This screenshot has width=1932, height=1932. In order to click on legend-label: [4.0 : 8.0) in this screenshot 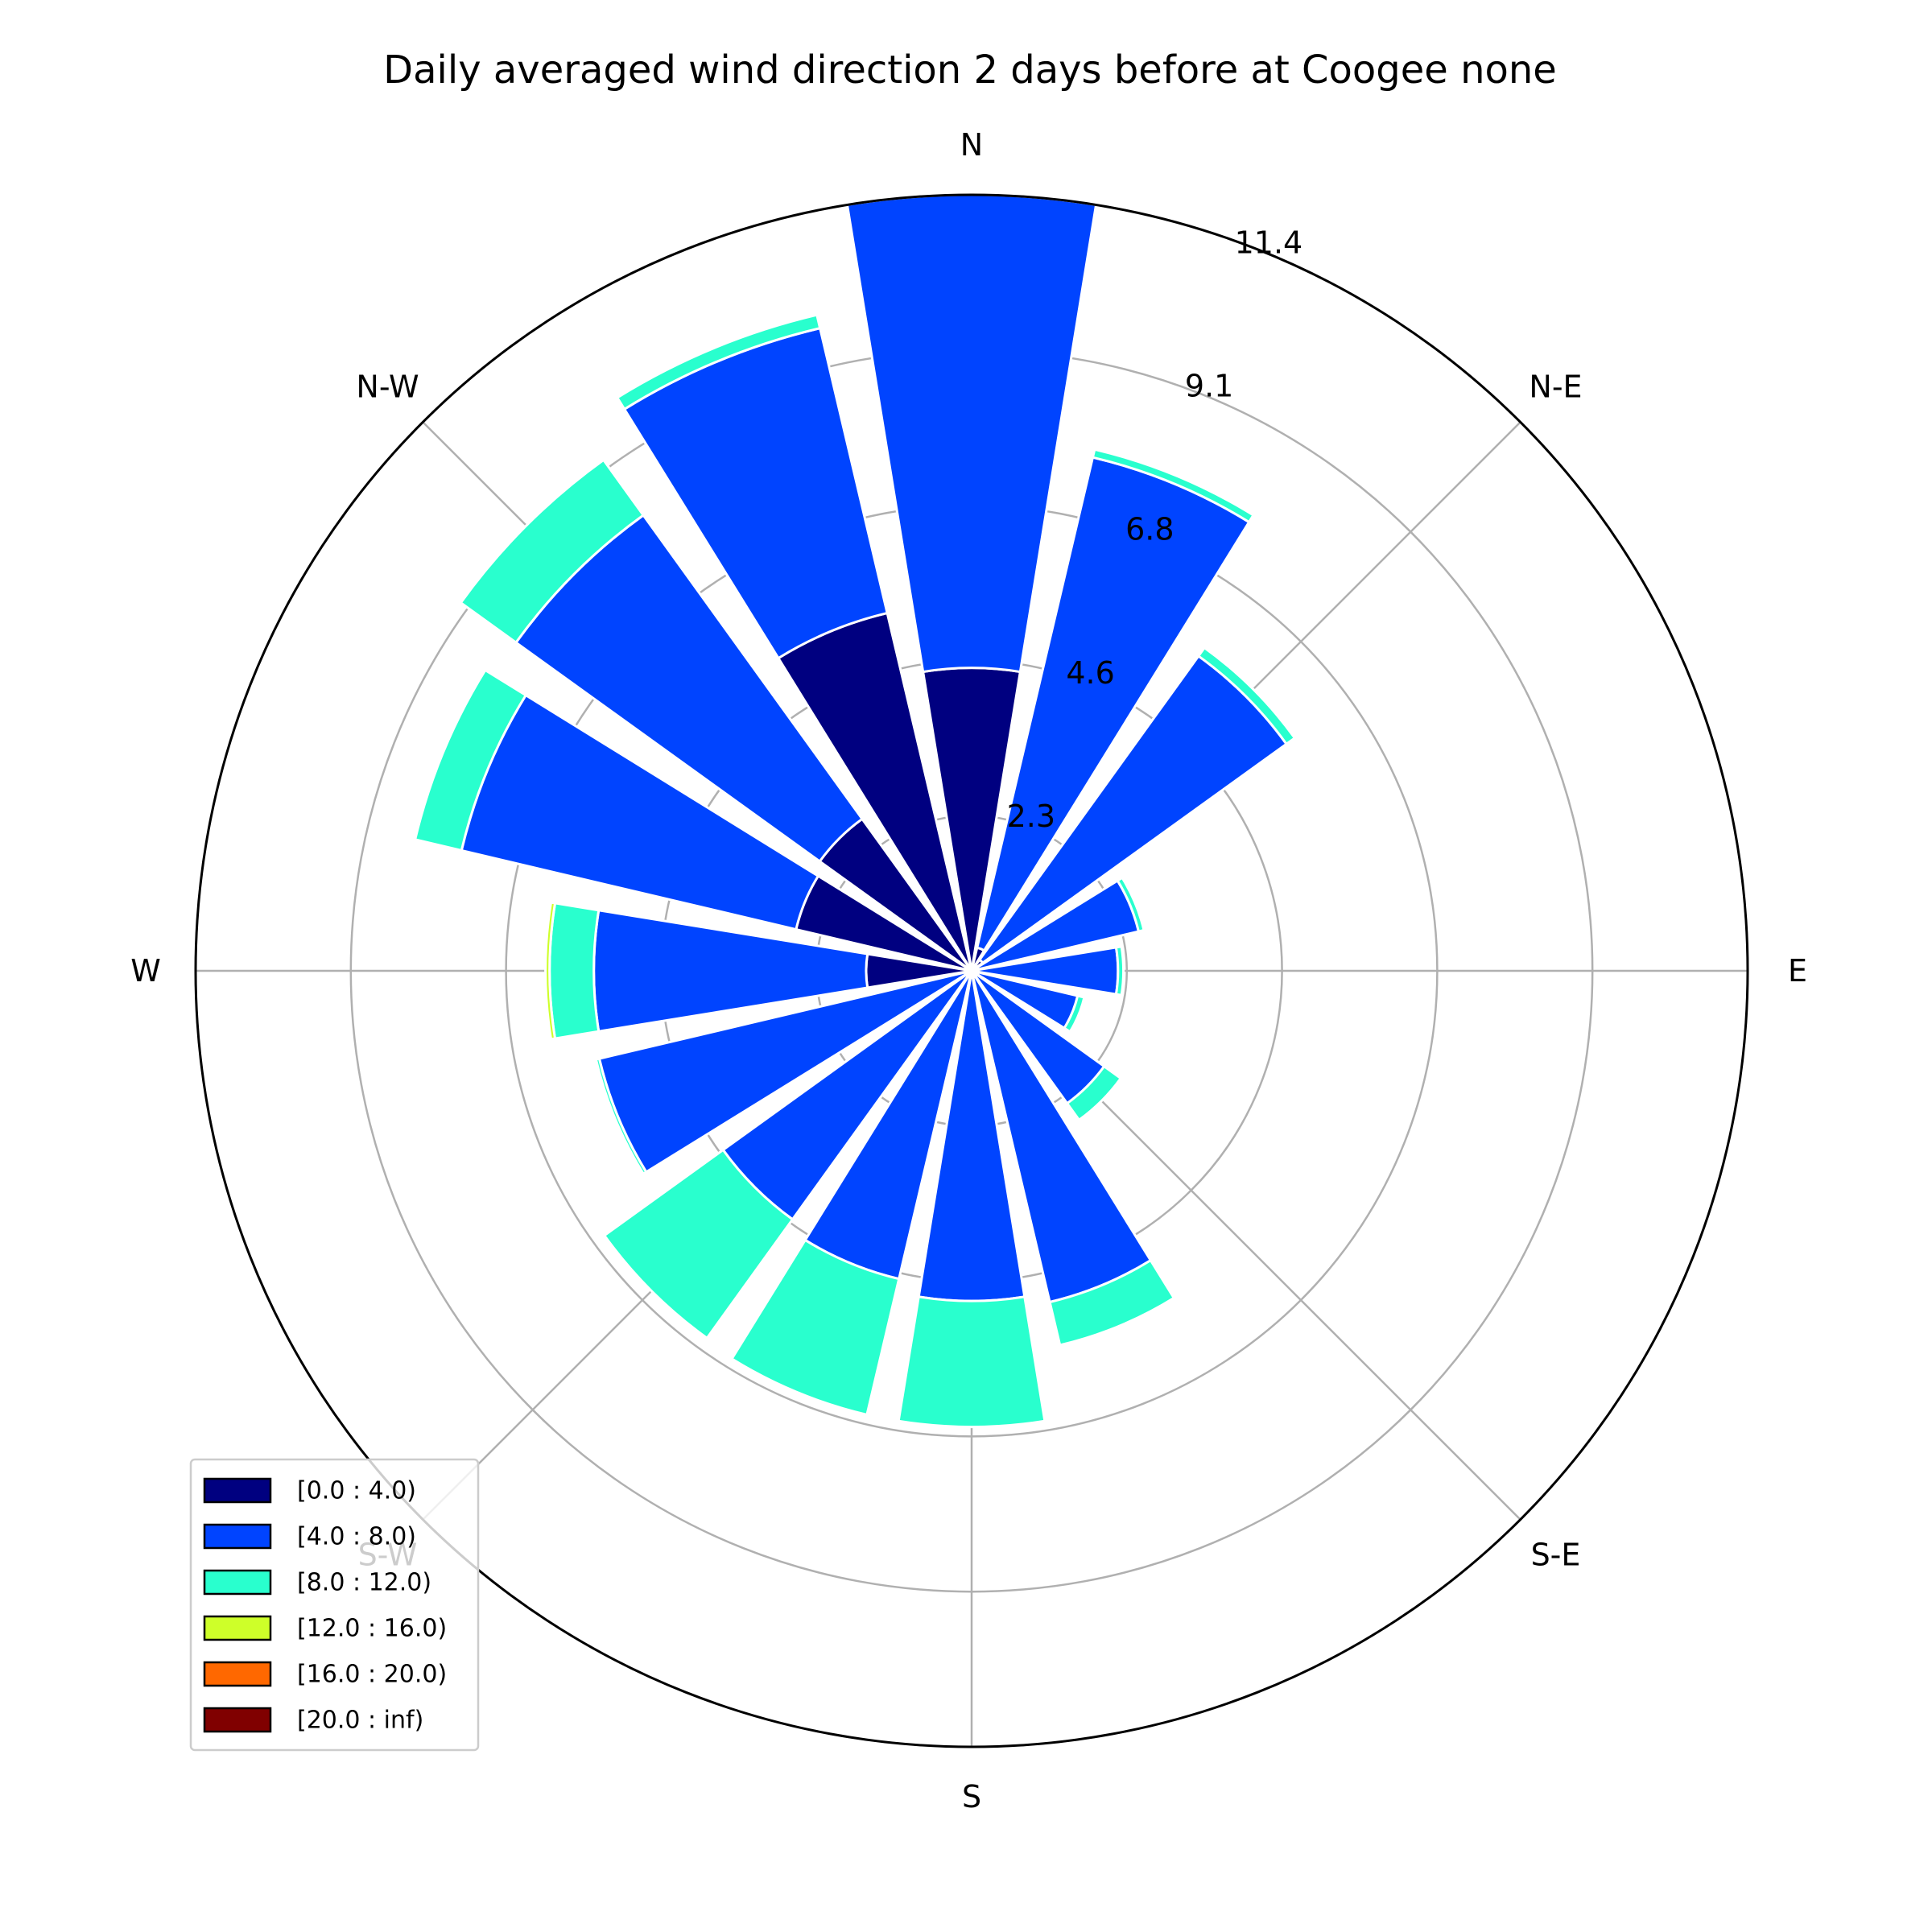, I will do `click(356, 1537)`.